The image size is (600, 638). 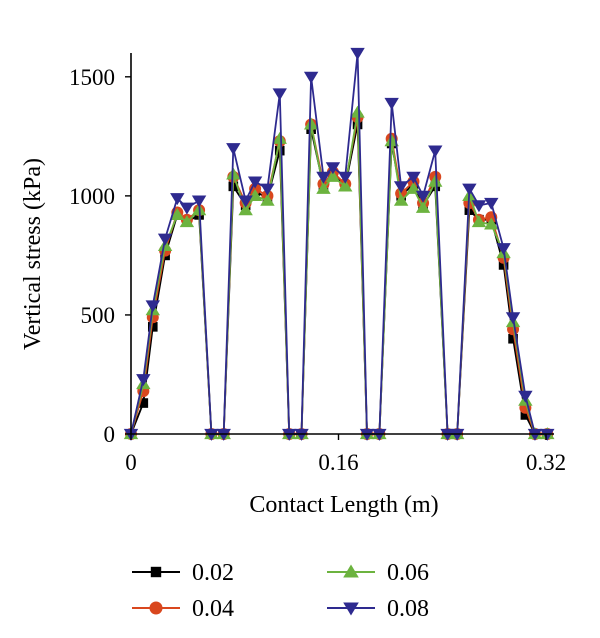 What do you see at coordinates (378, 609) in the screenshot?
I see `legend-item-0.08: 0.08` at bounding box center [378, 609].